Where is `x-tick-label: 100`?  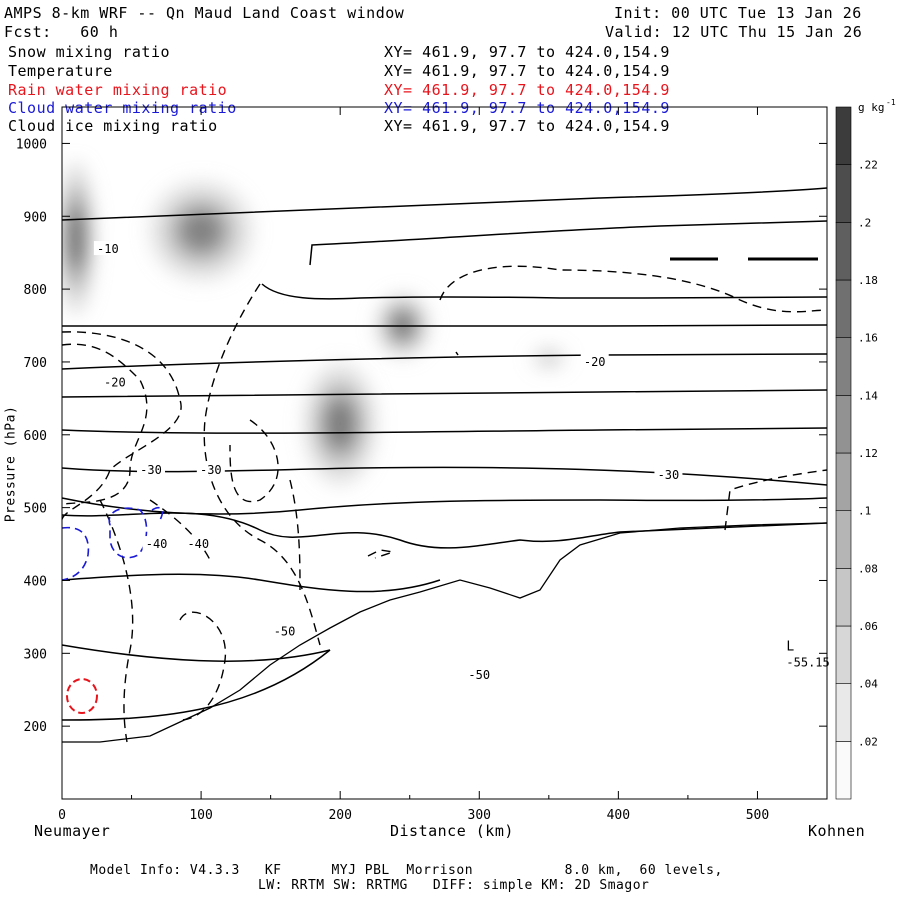
x-tick-label: 100 is located at coordinates (200, 815).